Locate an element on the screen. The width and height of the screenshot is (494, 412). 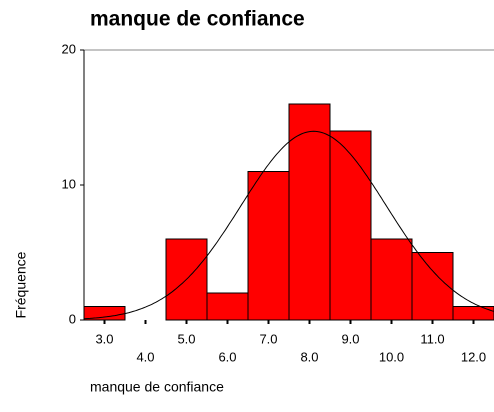
y-tick-label: 0 is located at coordinates (72, 318).